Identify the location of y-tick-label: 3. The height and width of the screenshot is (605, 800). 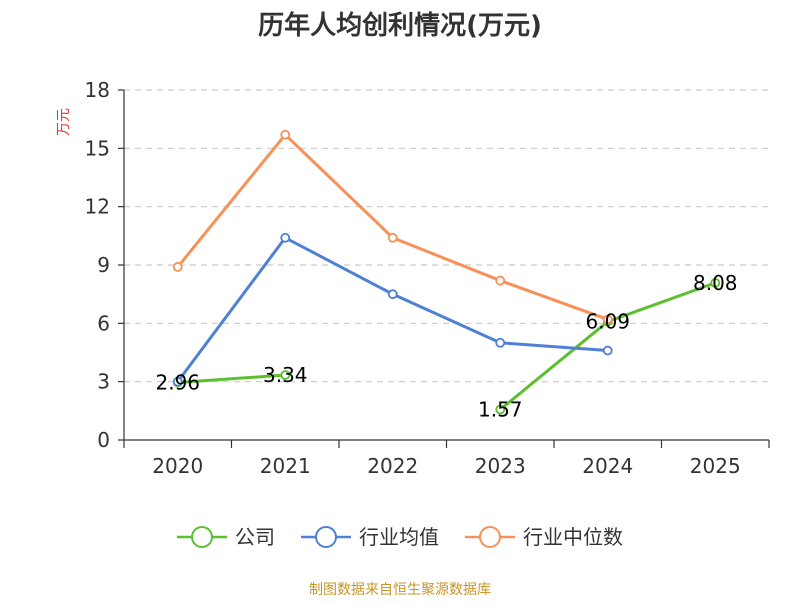
(103, 382).